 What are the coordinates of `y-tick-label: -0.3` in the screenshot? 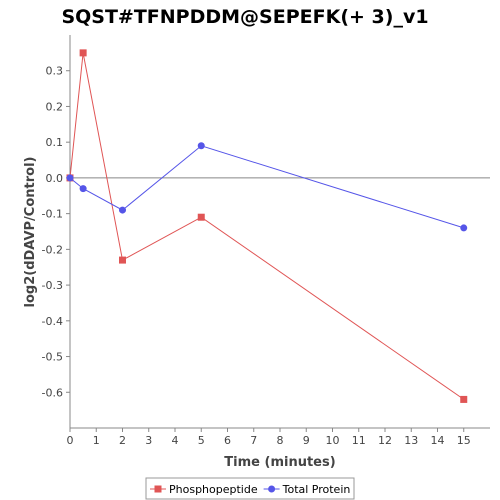 It's located at (52, 285).